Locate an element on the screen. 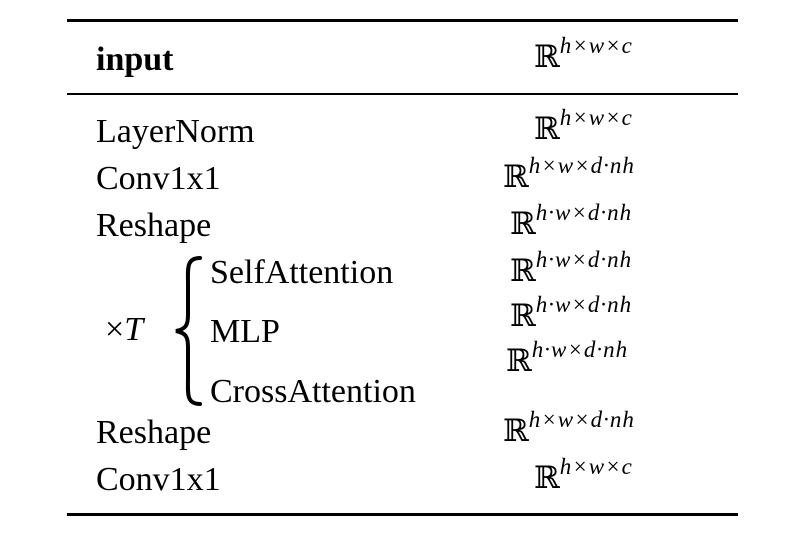  repeat-count: ×T is located at coordinates (124, 330).